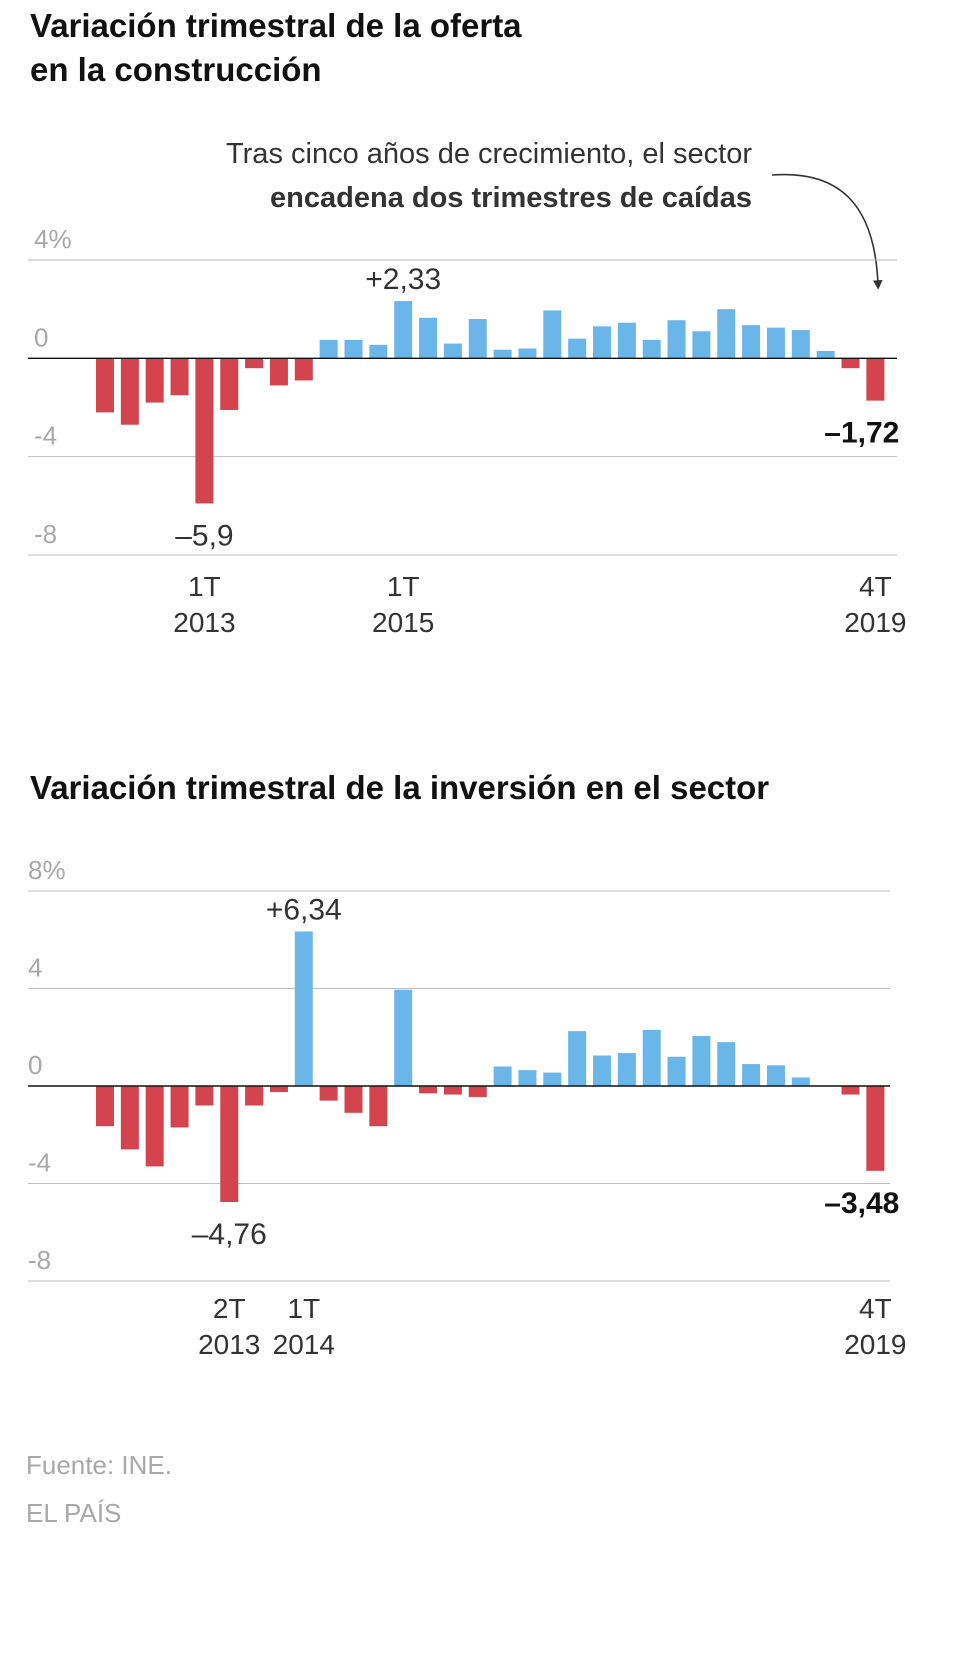  What do you see at coordinates (861, 1203) in the screenshot?
I see `chart2-data-label: –3,48` at bounding box center [861, 1203].